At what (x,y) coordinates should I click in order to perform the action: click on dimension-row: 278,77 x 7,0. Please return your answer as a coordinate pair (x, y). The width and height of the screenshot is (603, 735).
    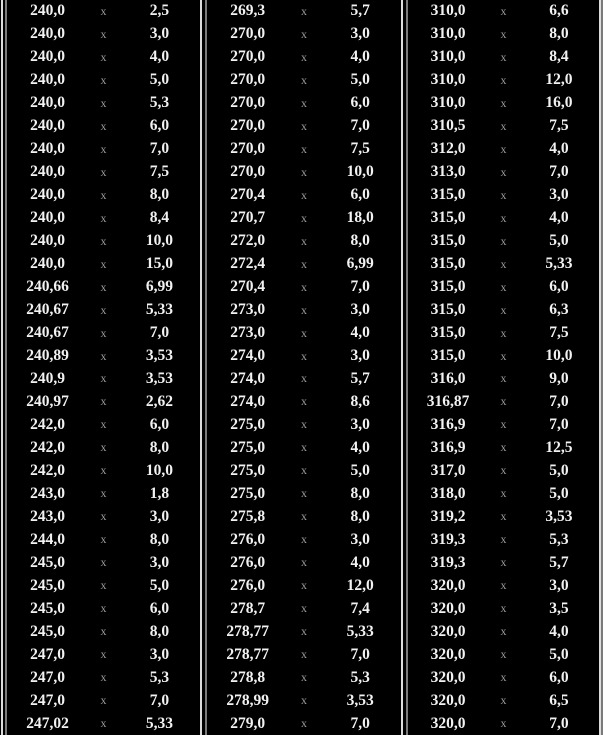
    Looking at the image, I should click on (304, 654).